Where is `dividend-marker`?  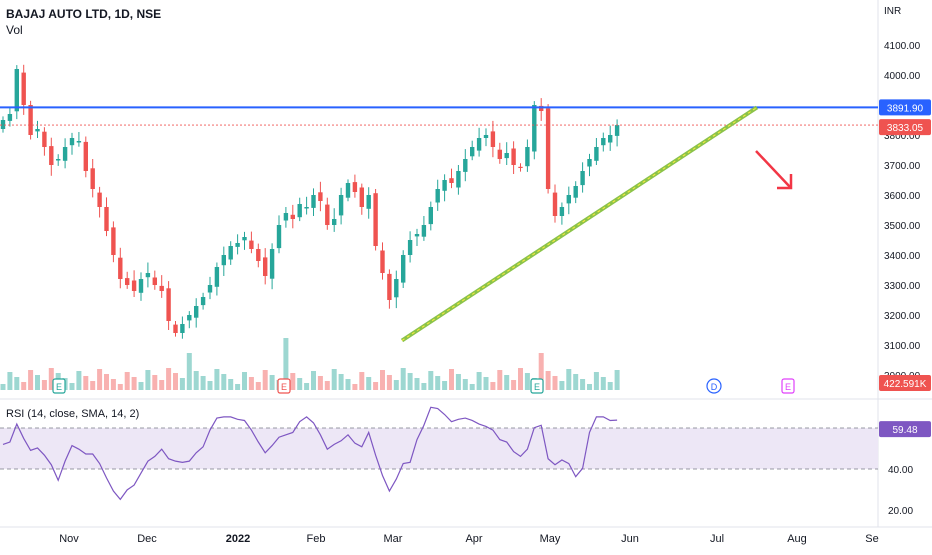 dividend-marker is located at coordinates (714, 386).